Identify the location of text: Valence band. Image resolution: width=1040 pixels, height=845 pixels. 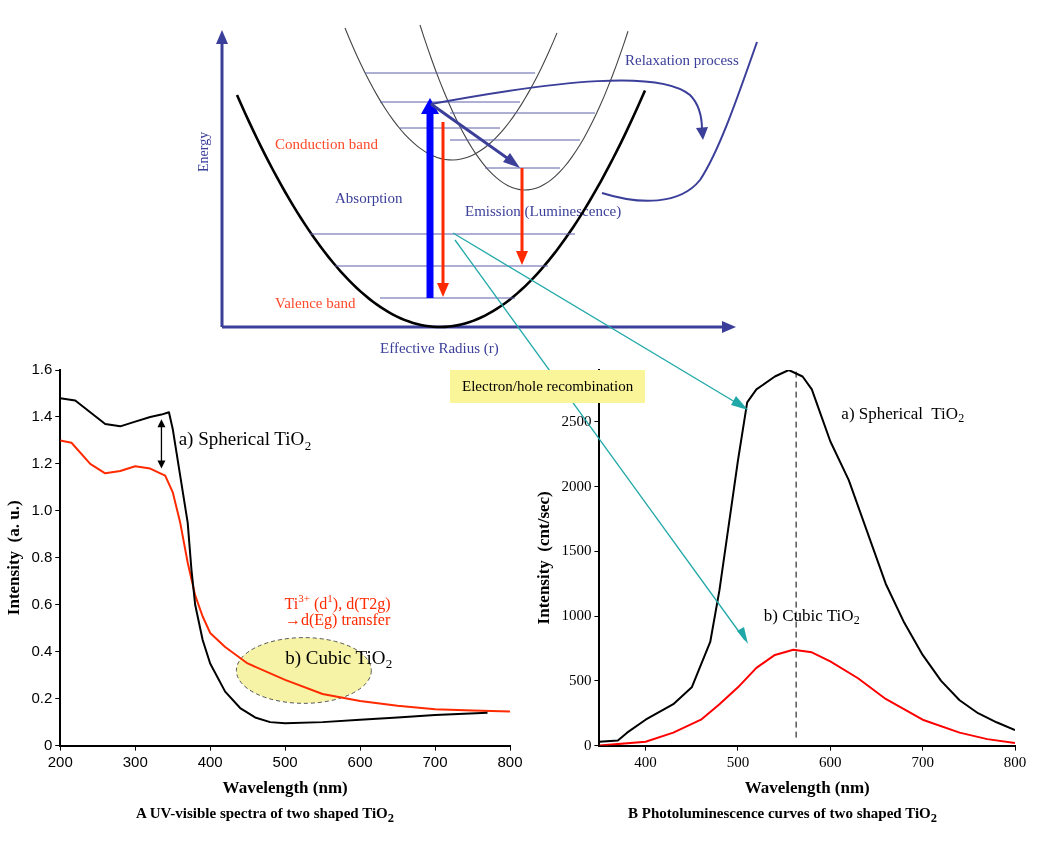
(315, 303).